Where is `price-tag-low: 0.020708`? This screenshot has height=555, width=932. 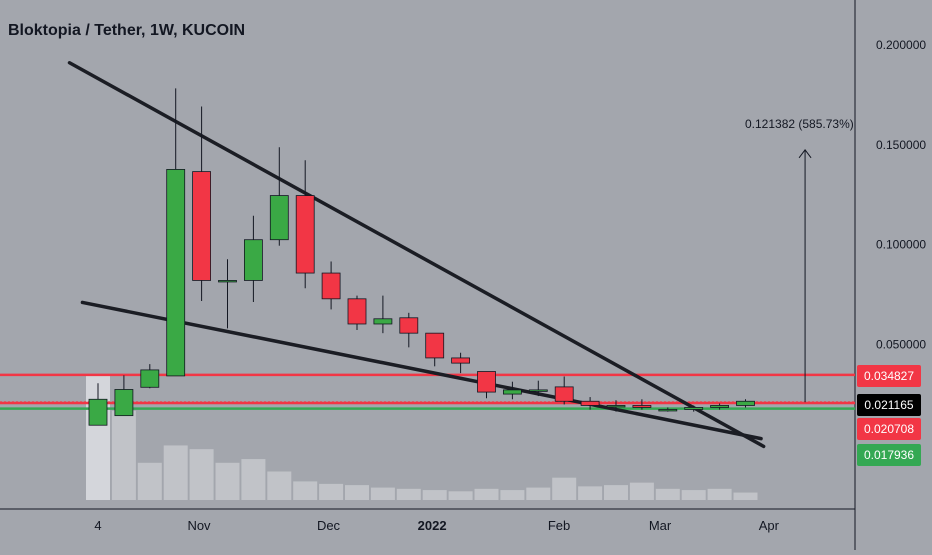 price-tag-low: 0.020708 is located at coordinates (889, 429).